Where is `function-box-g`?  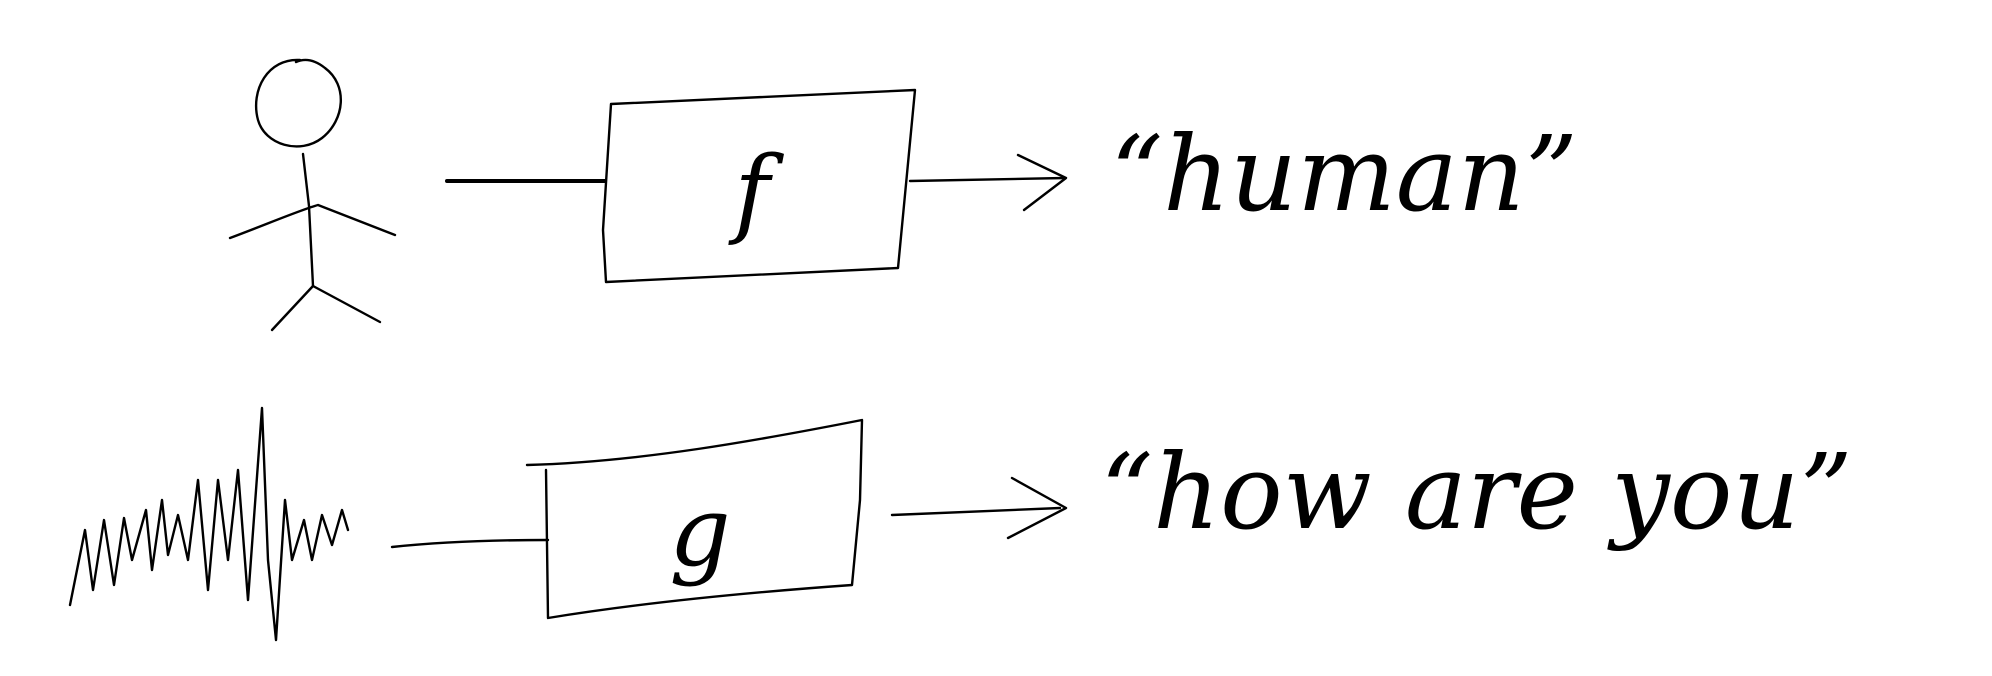
function-box-g is located at coordinates (694, 519).